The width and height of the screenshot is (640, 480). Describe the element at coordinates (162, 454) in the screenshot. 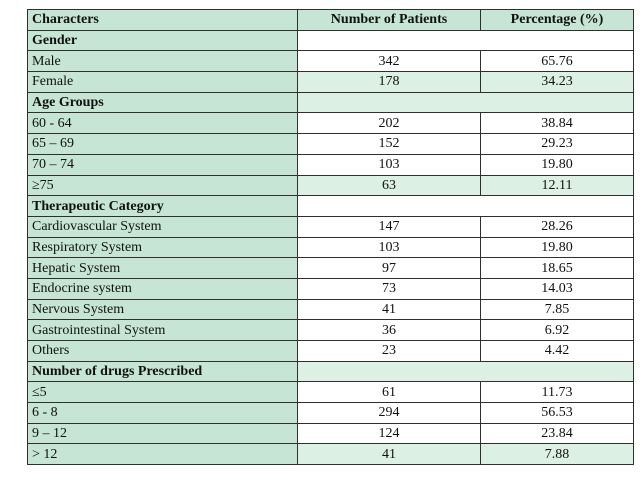

I see `row-label: > 12` at that location.